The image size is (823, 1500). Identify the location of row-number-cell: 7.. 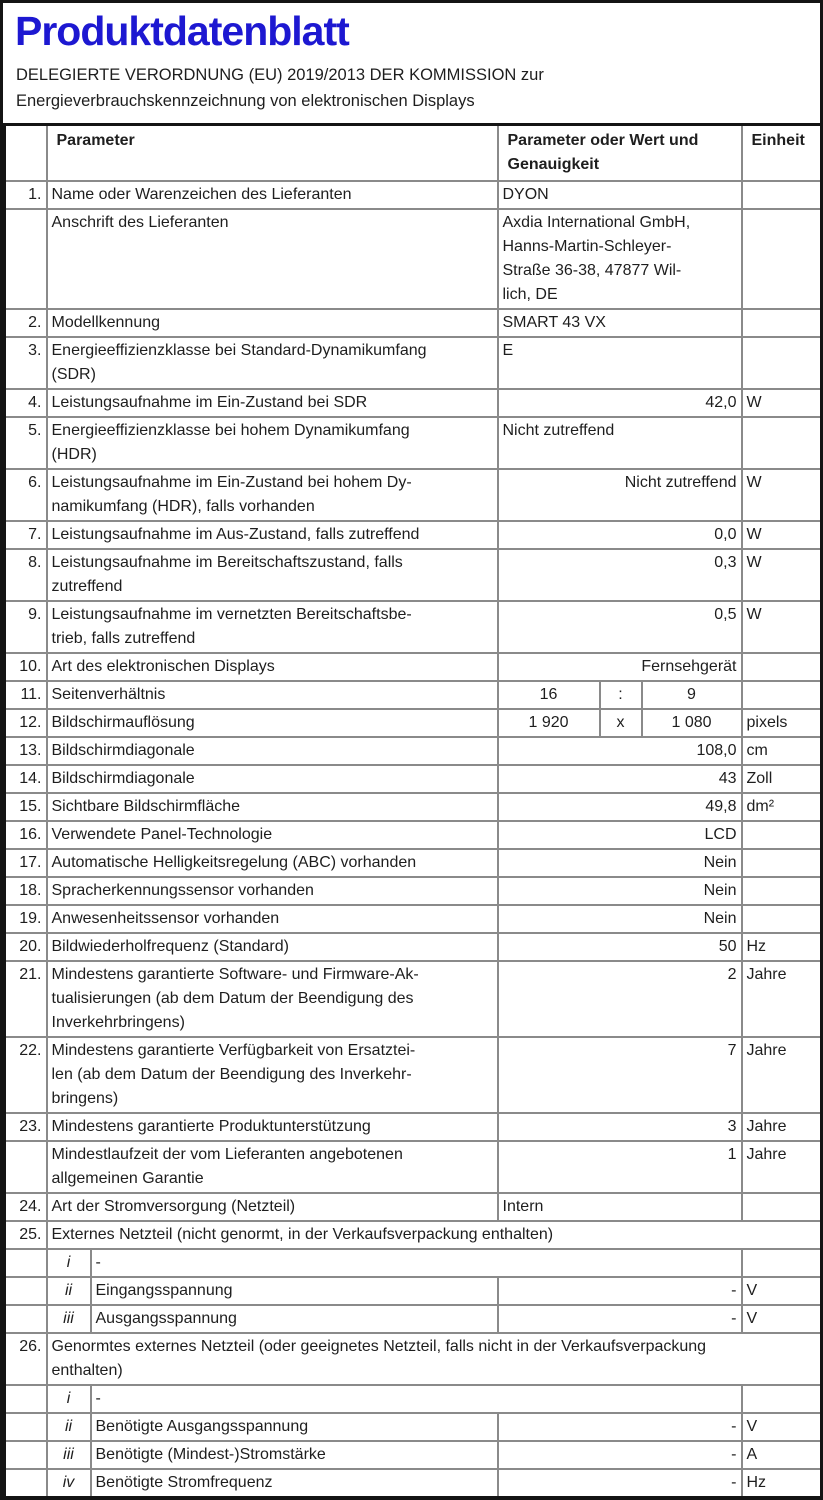
(25, 535).